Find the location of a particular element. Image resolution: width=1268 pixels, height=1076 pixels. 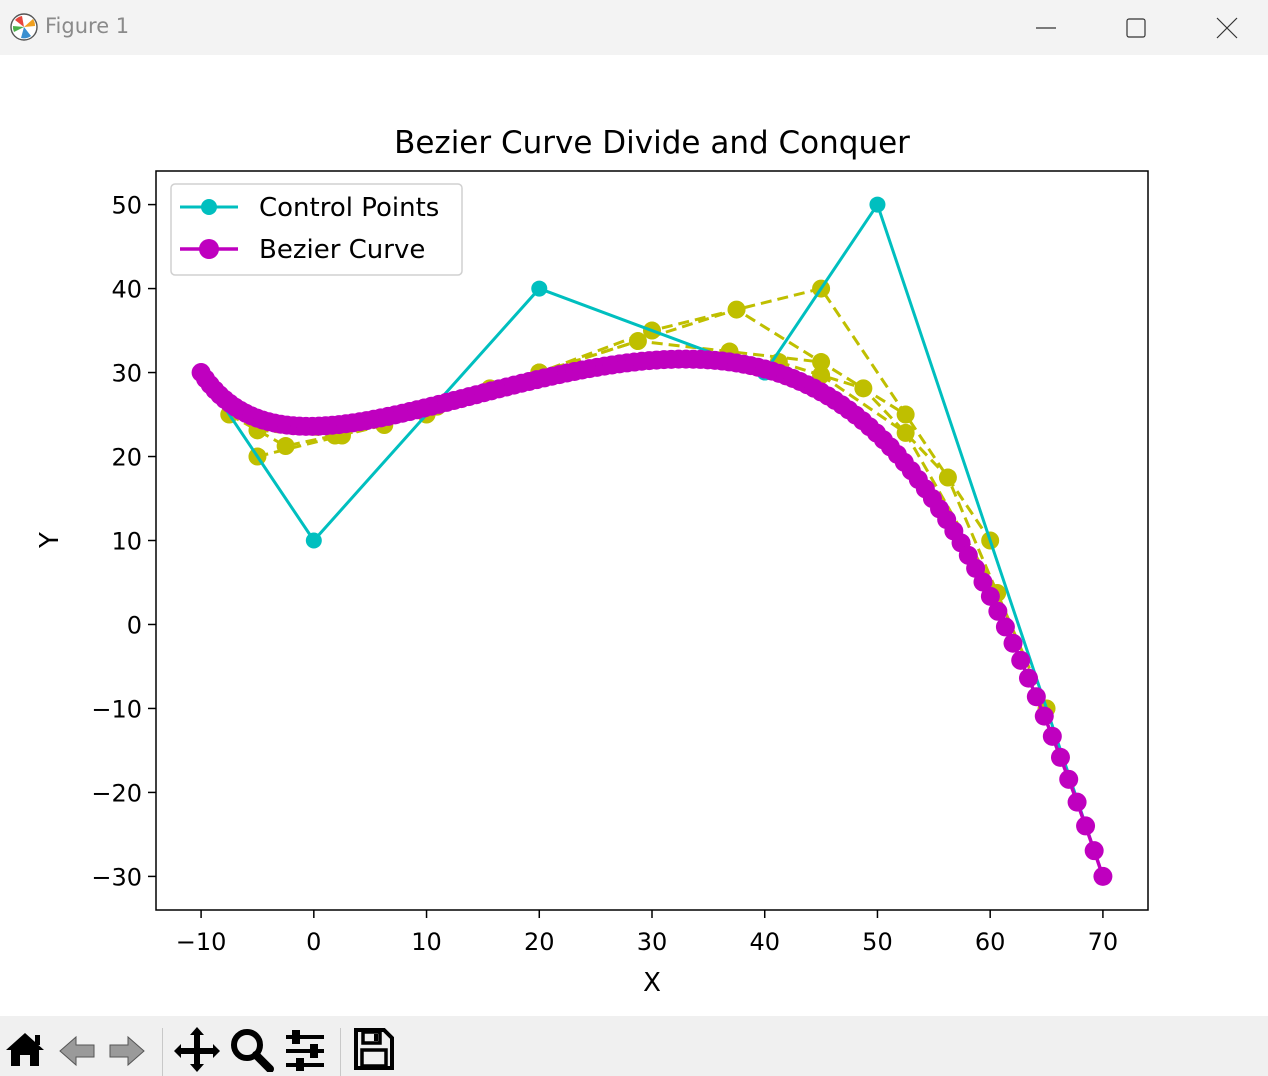

configure-subplots-icon is located at coordinates (305, 1048).